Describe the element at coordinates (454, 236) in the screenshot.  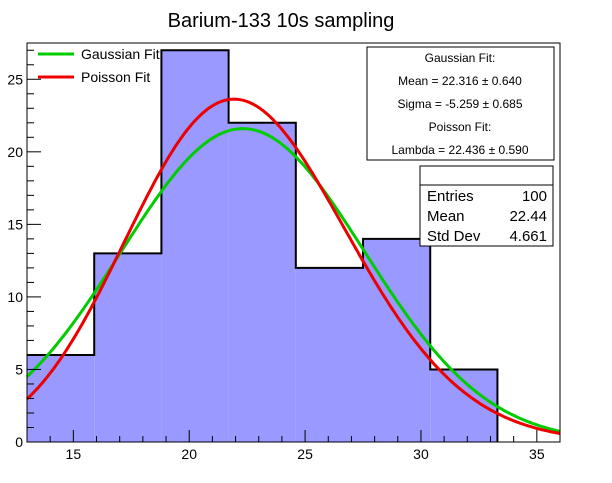
I see `stats-label-stddev: Std Dev` at that location.